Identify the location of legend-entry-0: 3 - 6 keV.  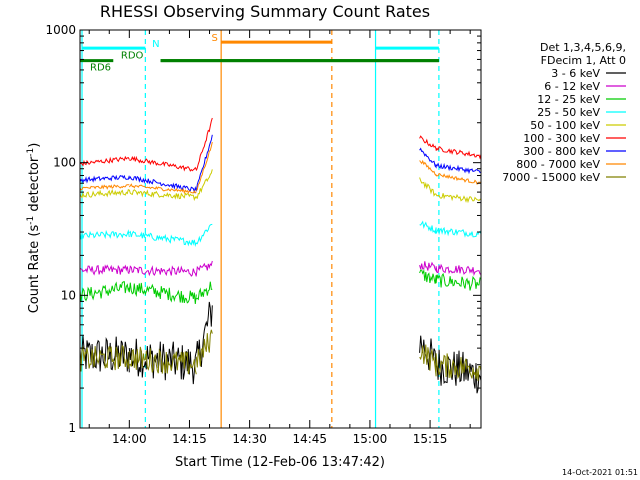
(575, 73).